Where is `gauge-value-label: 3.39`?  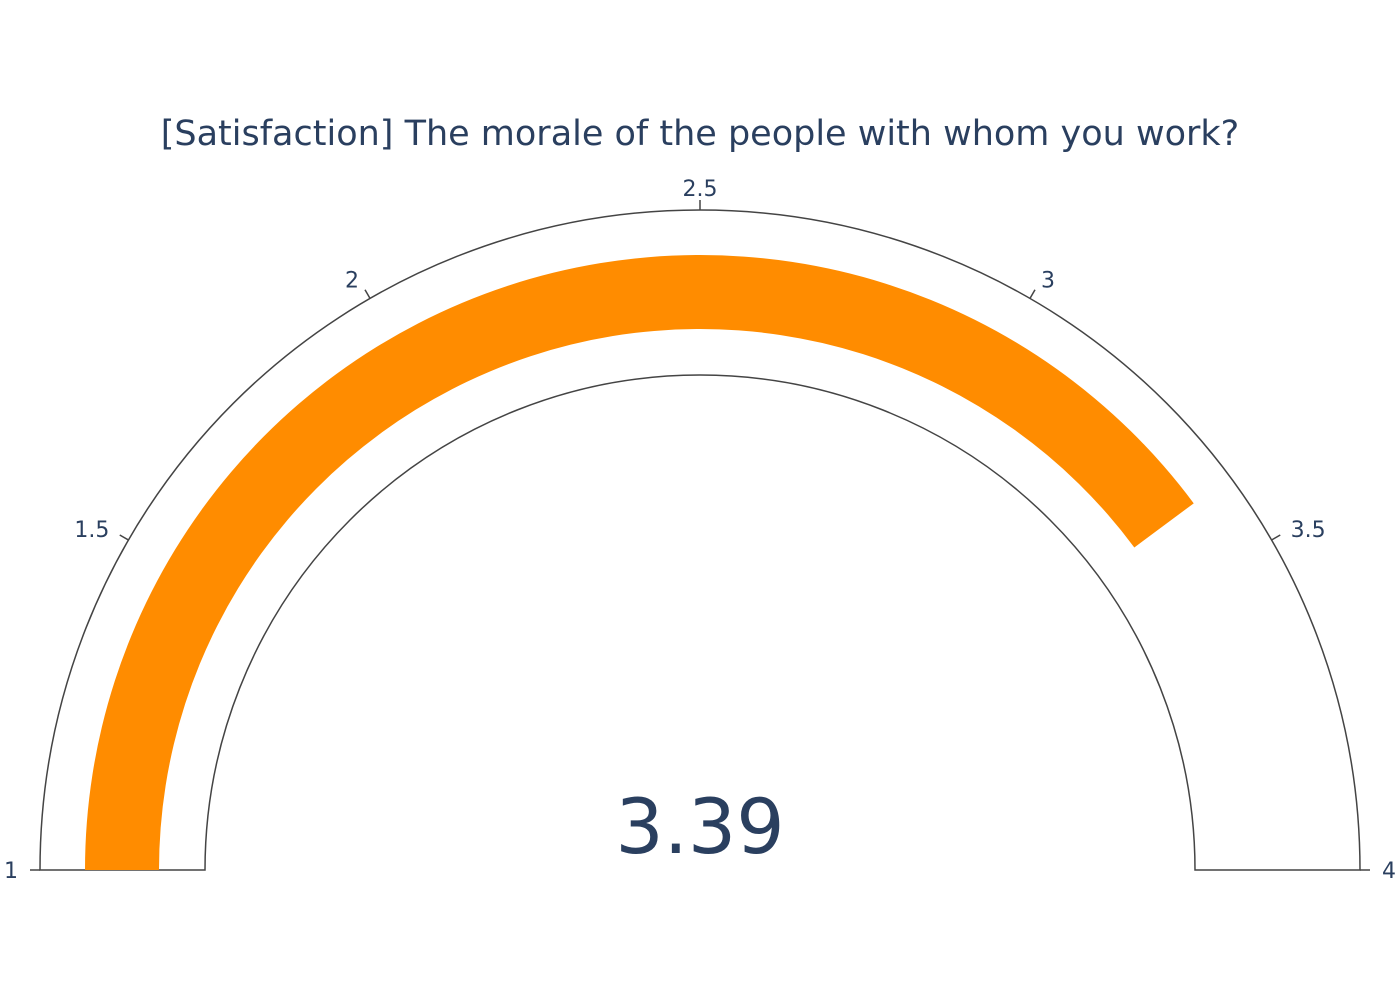 gauge-value-label: 3.39 is located at coordinates (699, 826).